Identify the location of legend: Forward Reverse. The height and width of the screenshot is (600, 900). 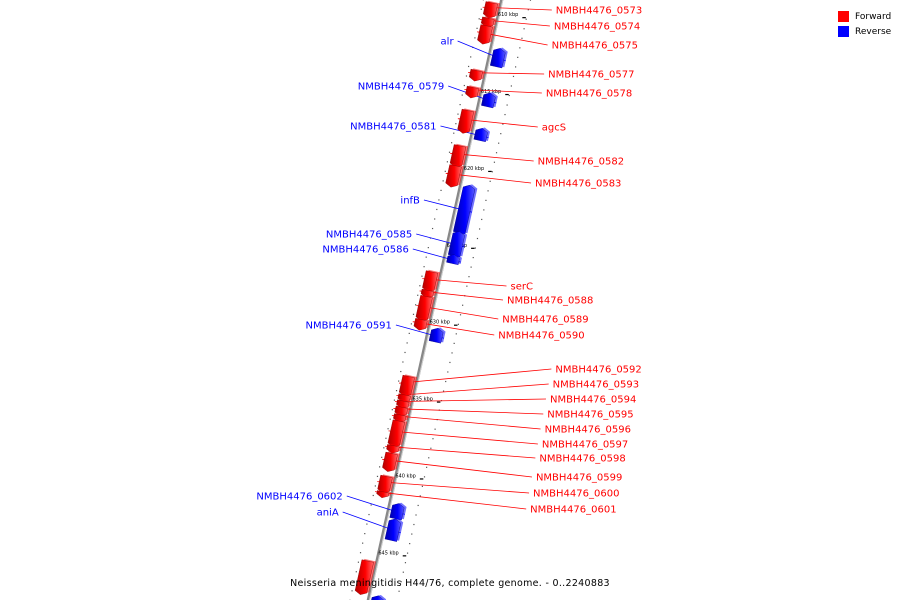
(864, 24).